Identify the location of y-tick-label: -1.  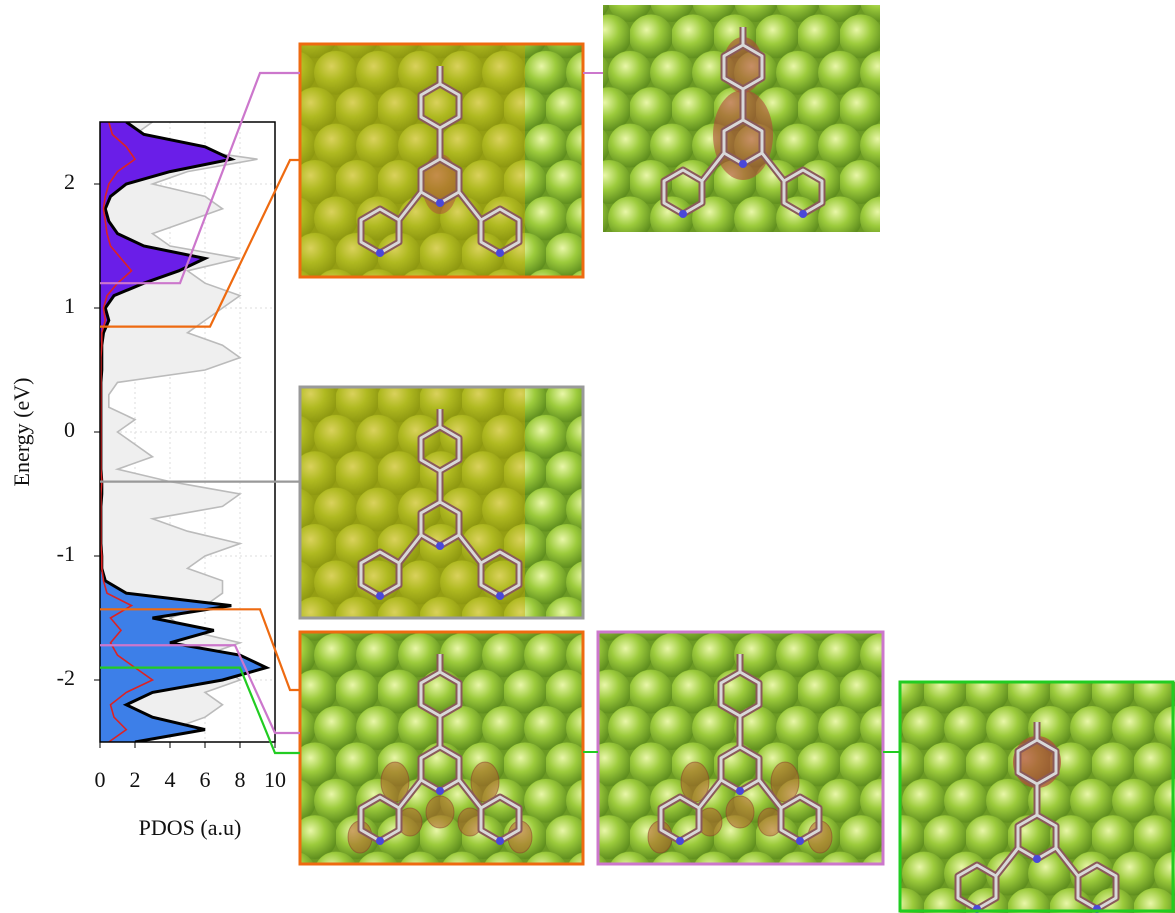
(66, 553).